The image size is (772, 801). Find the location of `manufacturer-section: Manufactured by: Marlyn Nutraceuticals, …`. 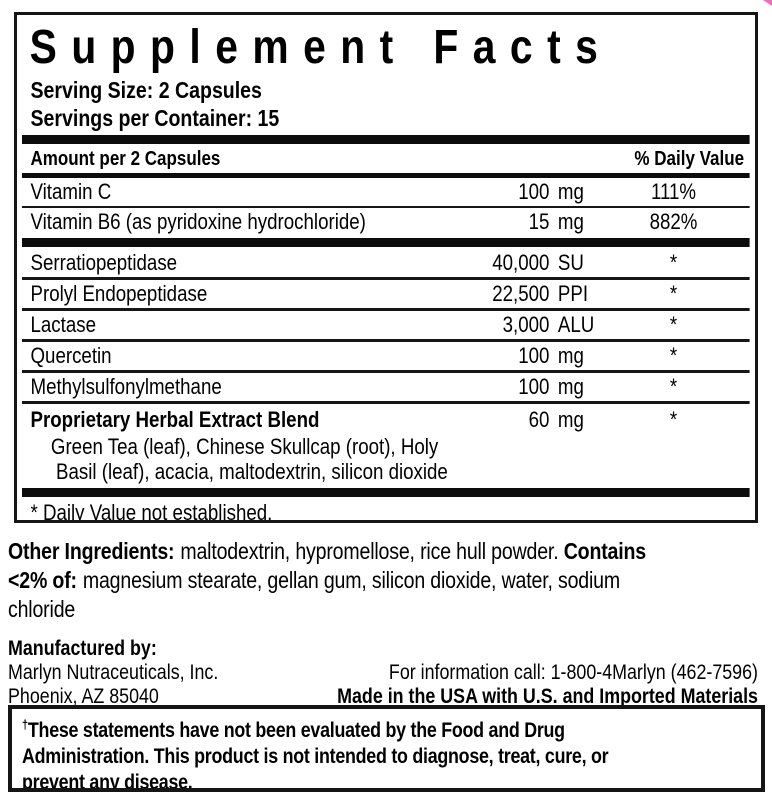

manufacturer-section: Manufactured by: Marlyn Nutraceuticals, … is located at coordinates (383, 673).